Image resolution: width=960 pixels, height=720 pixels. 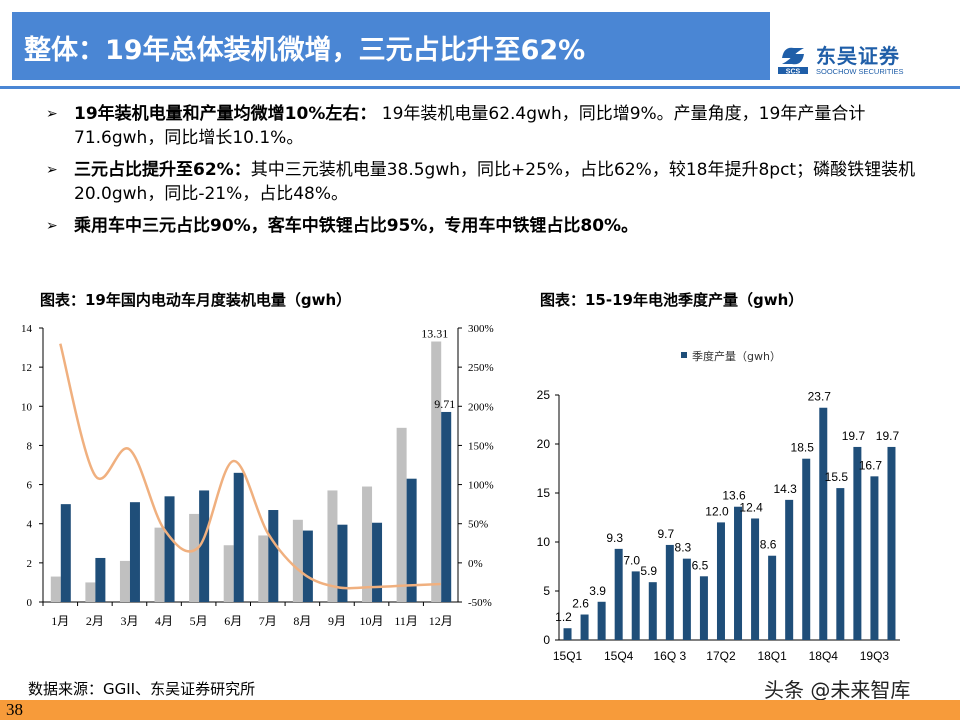 I want to click on data-label: 9.71, so click(x=444, y=404).